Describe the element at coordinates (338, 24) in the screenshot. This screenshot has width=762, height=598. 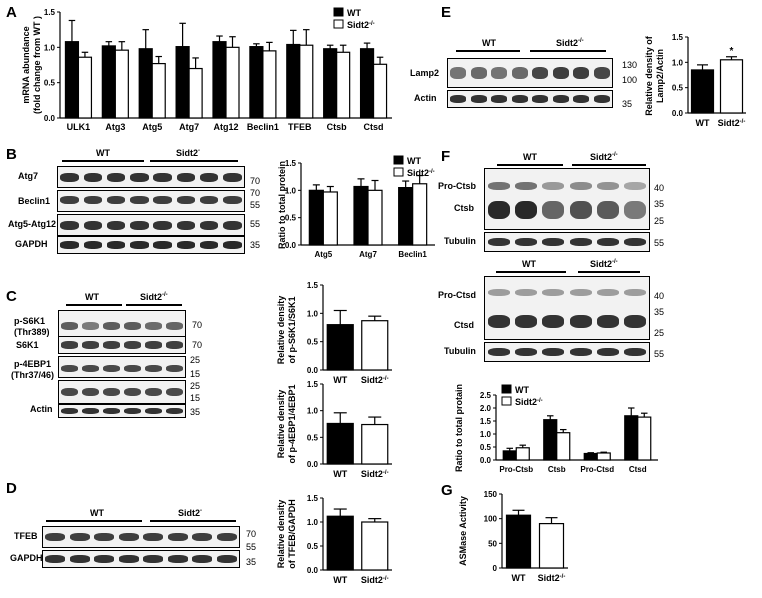
I see `chart-a-legend-ko-swatch` at that location.